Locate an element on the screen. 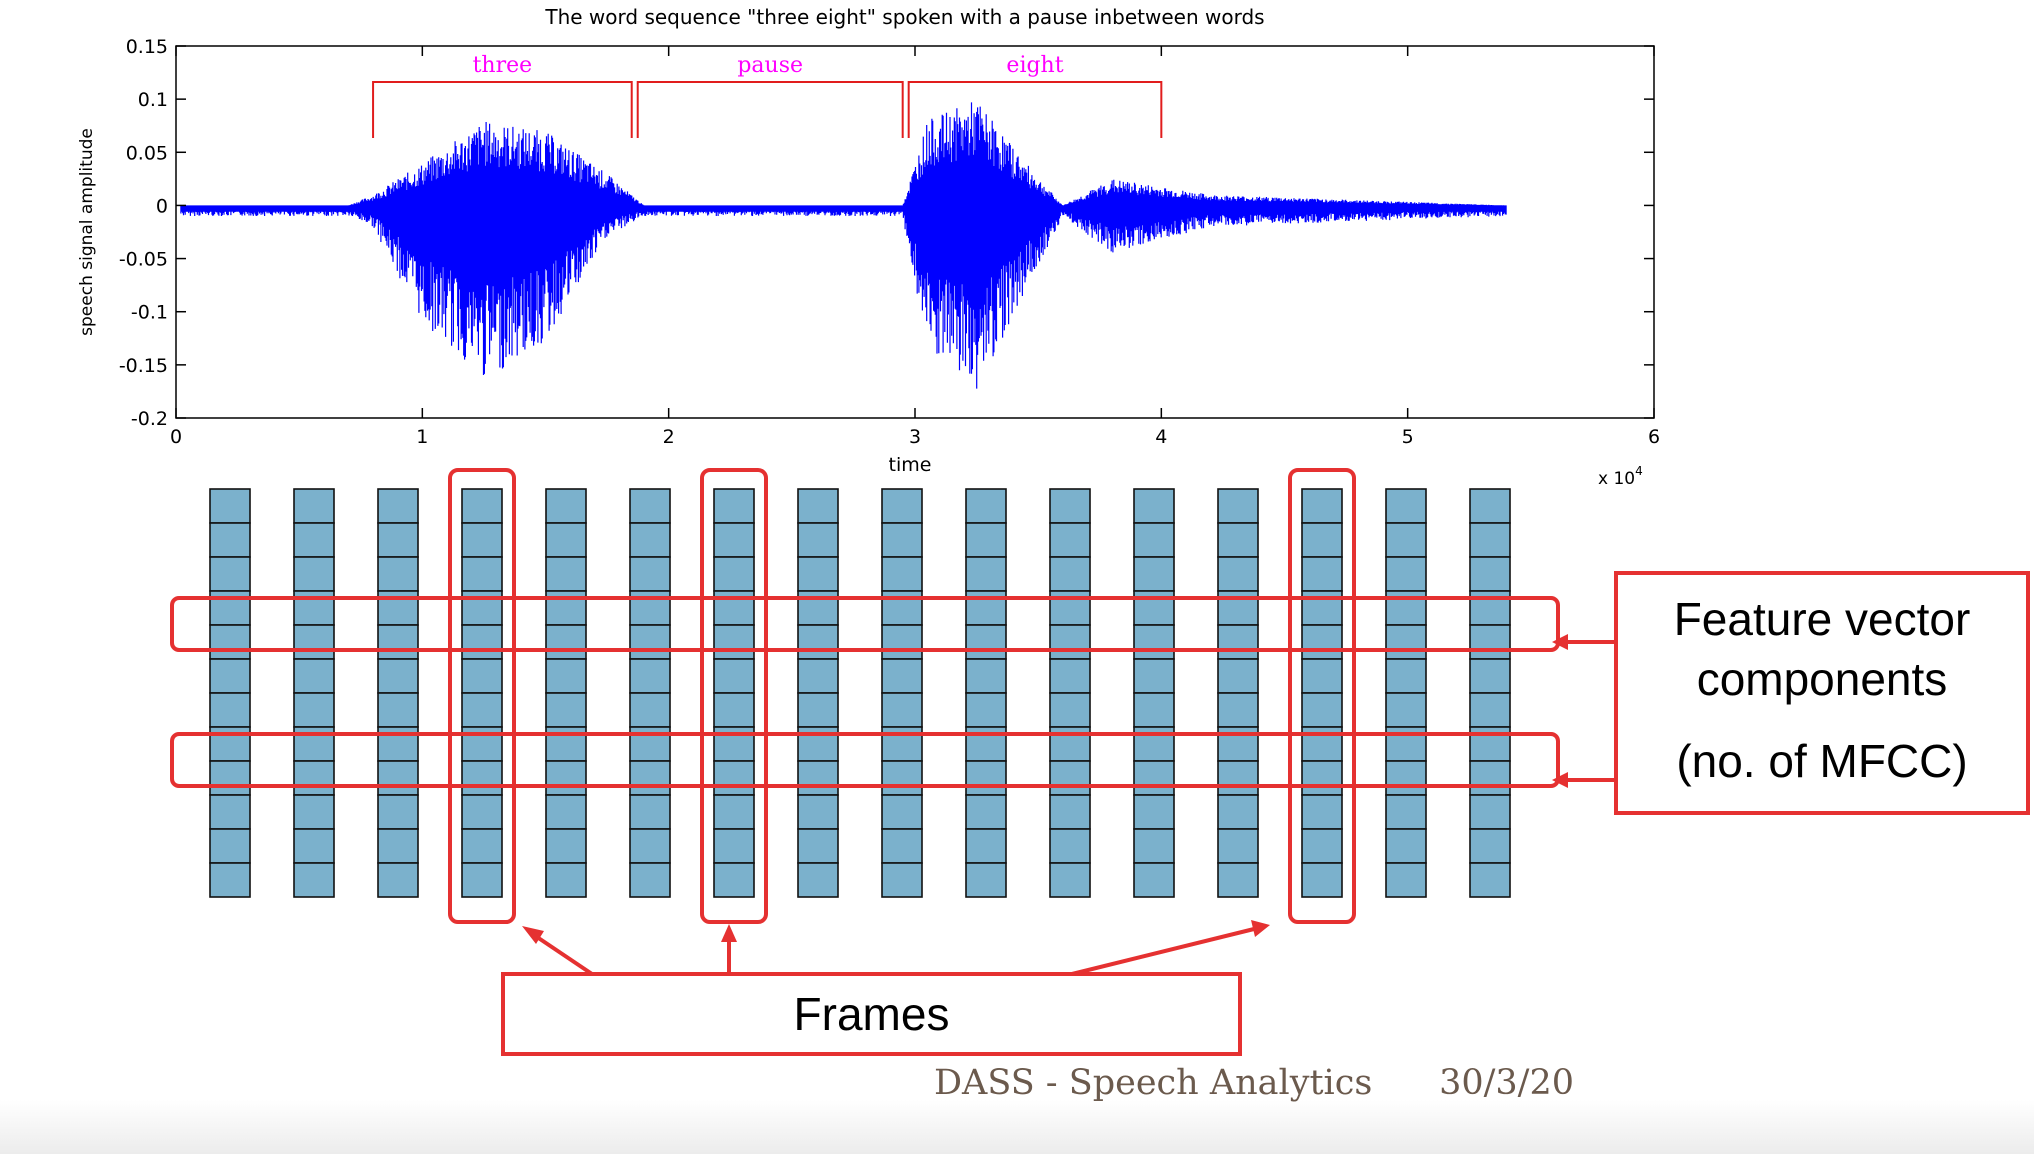 Image resolution: width=2034 pixels, height=1154 pixels. slide-bottom-shade is located at coordinates (1017, 1127).